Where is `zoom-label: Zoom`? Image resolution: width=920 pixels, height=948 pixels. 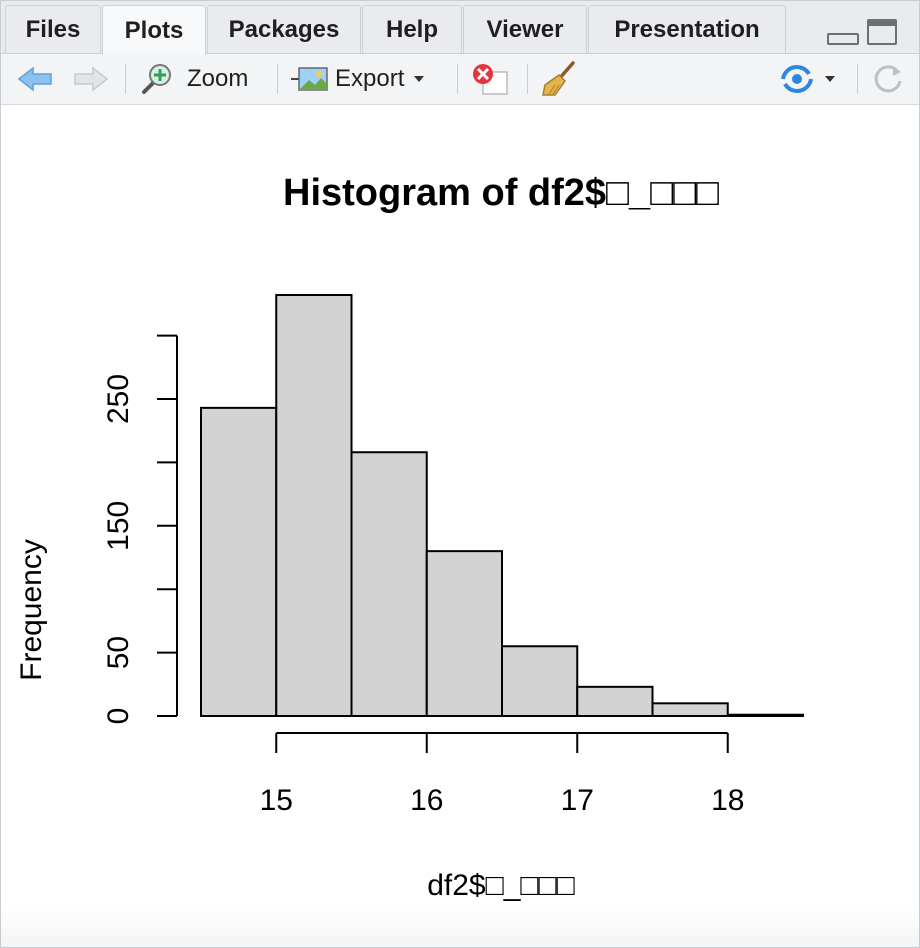
zoom-label: Zoom is located at coordinates (218, 78).